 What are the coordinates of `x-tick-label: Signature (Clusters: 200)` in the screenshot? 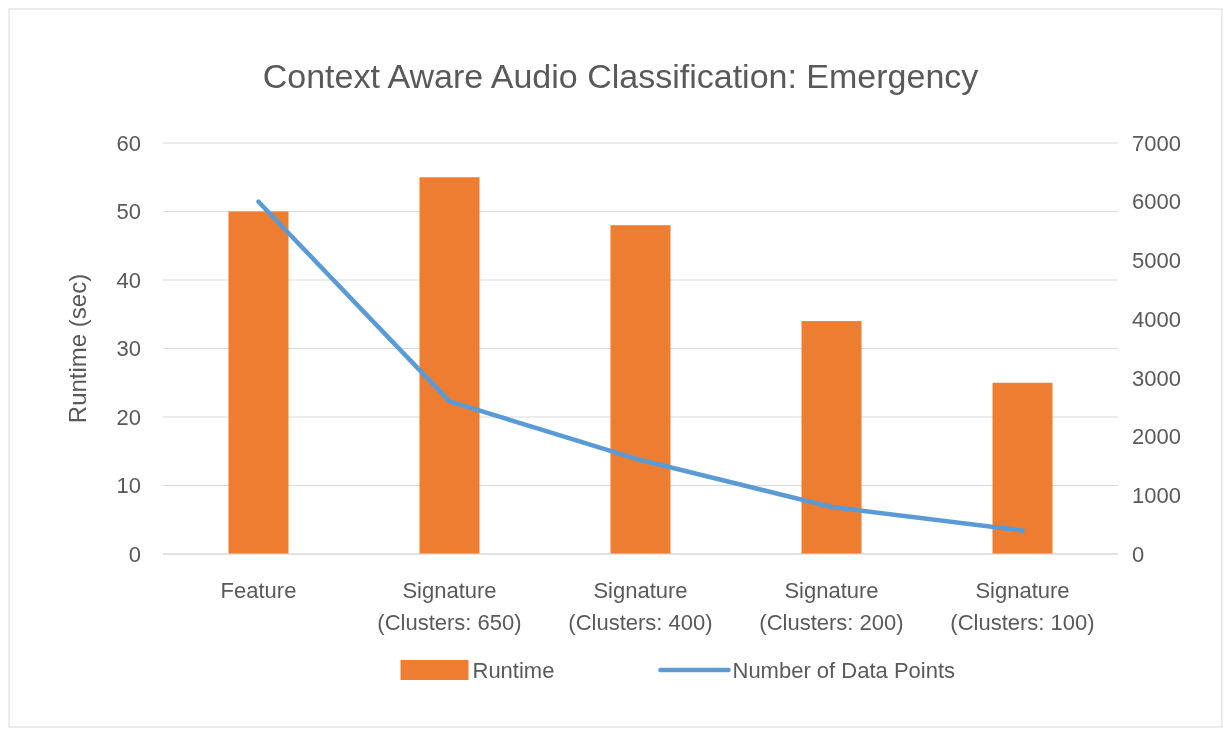 It's located at (831, 606).